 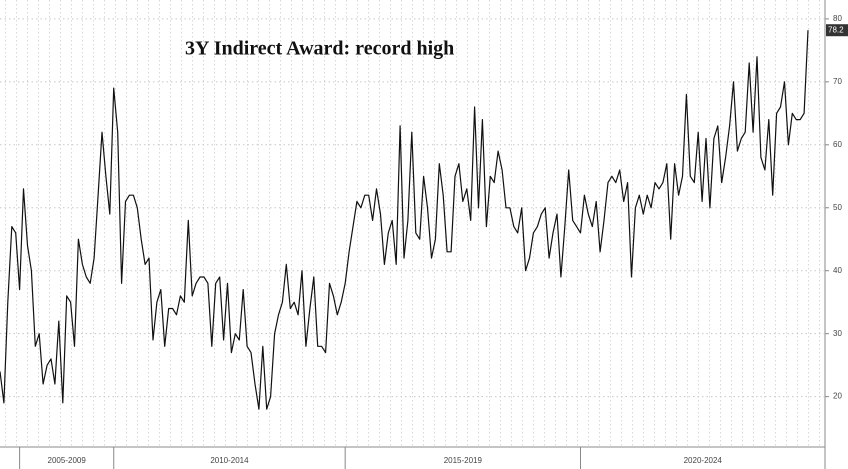 I want to click on y-tick-label: 30, so click(x=837, y=333).